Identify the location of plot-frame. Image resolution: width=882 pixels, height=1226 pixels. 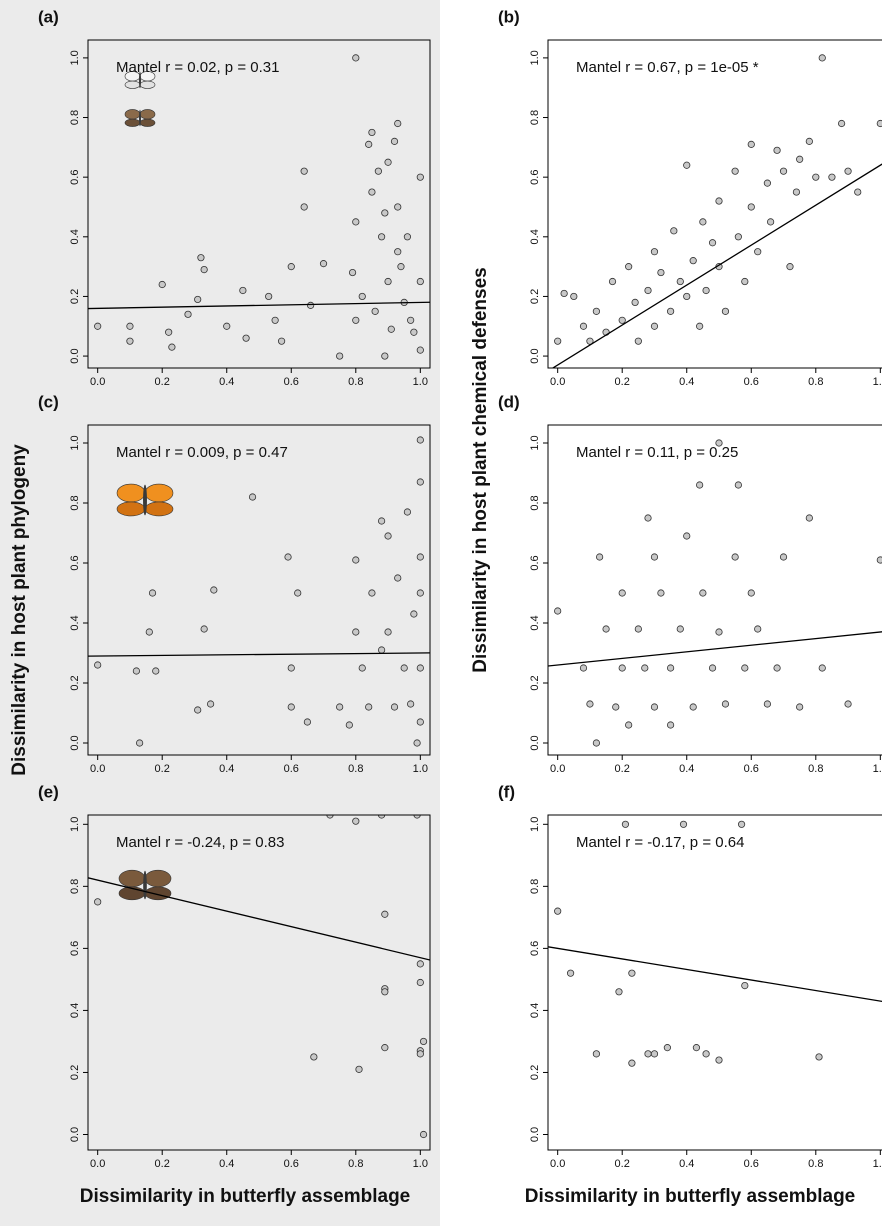
(714, 204).